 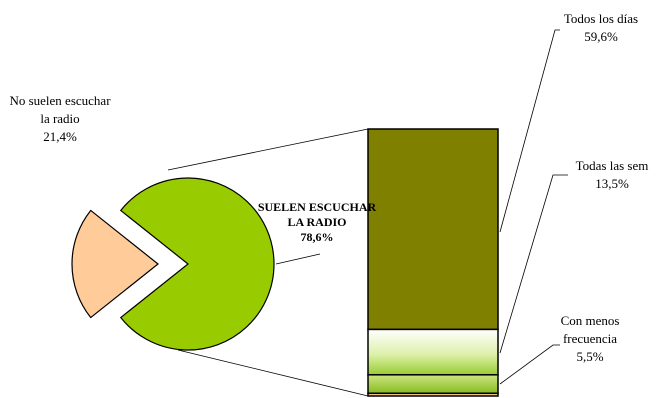 What do you see at coordinates (298, 259) in the screenshot?
I see `leader-line-suelen` at bounding box center [298, 259].